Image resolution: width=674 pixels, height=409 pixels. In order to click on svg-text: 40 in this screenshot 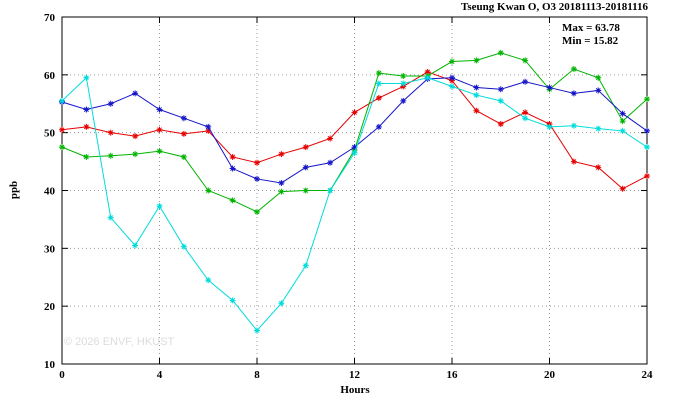, I will do `click(50, 192)`.